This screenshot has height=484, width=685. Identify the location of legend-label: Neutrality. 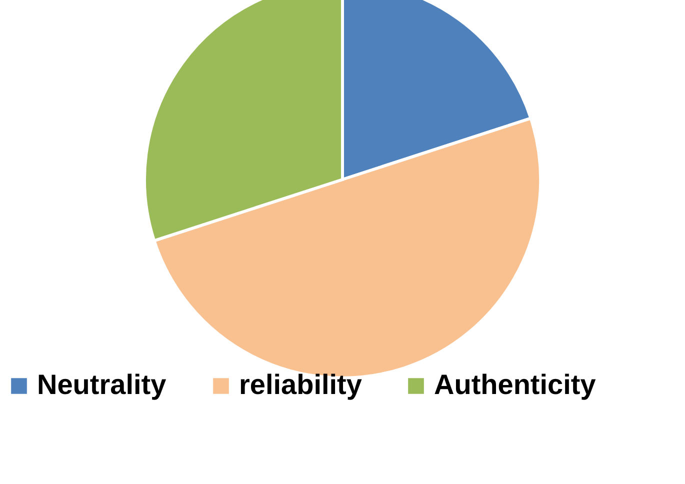
(102, 384).